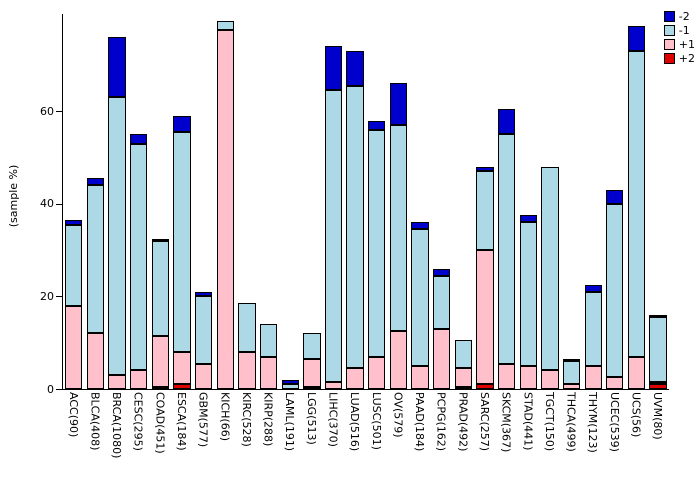 This screenshot has width=700, height=480. I want to click on y-tick-label: 40, so click(47, 204).